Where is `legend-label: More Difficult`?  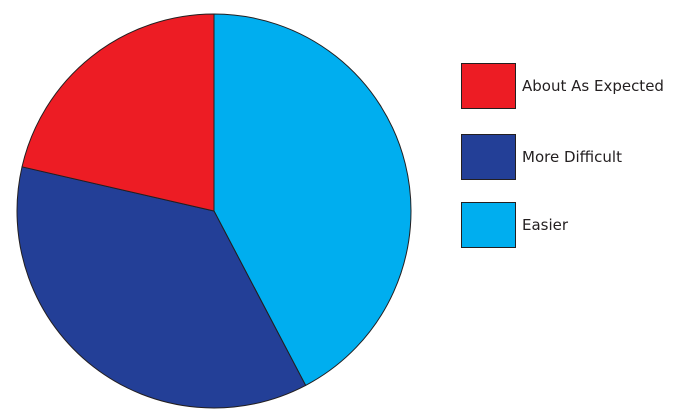
legend-label: More Difficult is located at coordinates (572, 157).